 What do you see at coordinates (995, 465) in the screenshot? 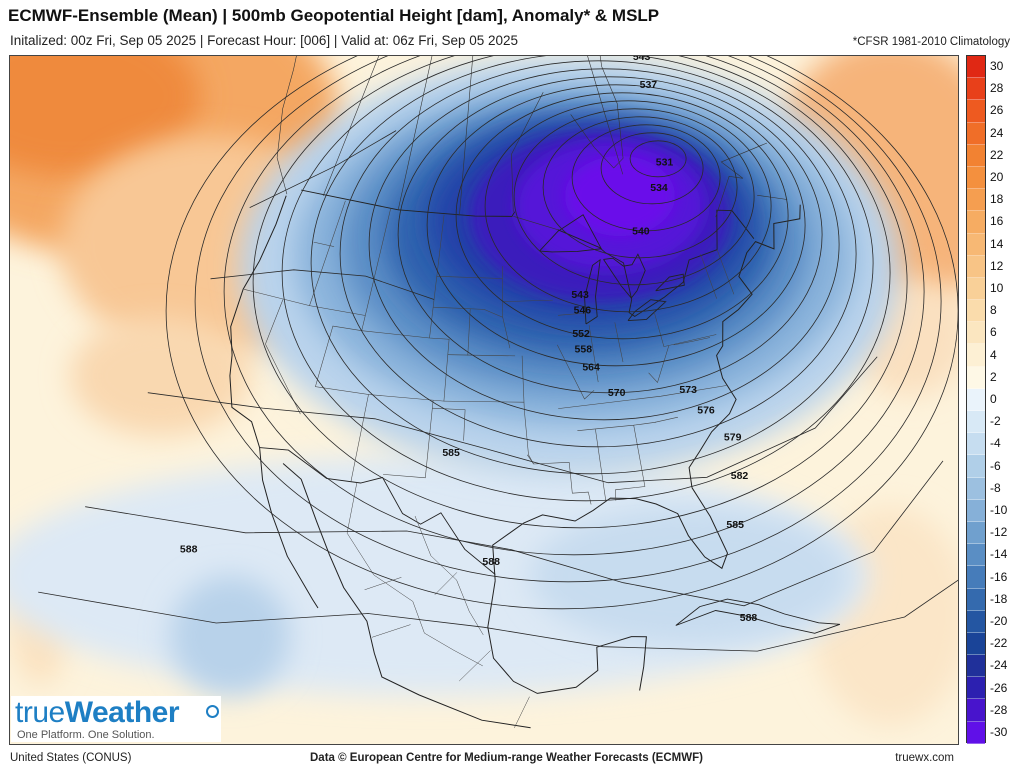
I see `colorbar-tick-label: -6` at bounding box center [995, 465].